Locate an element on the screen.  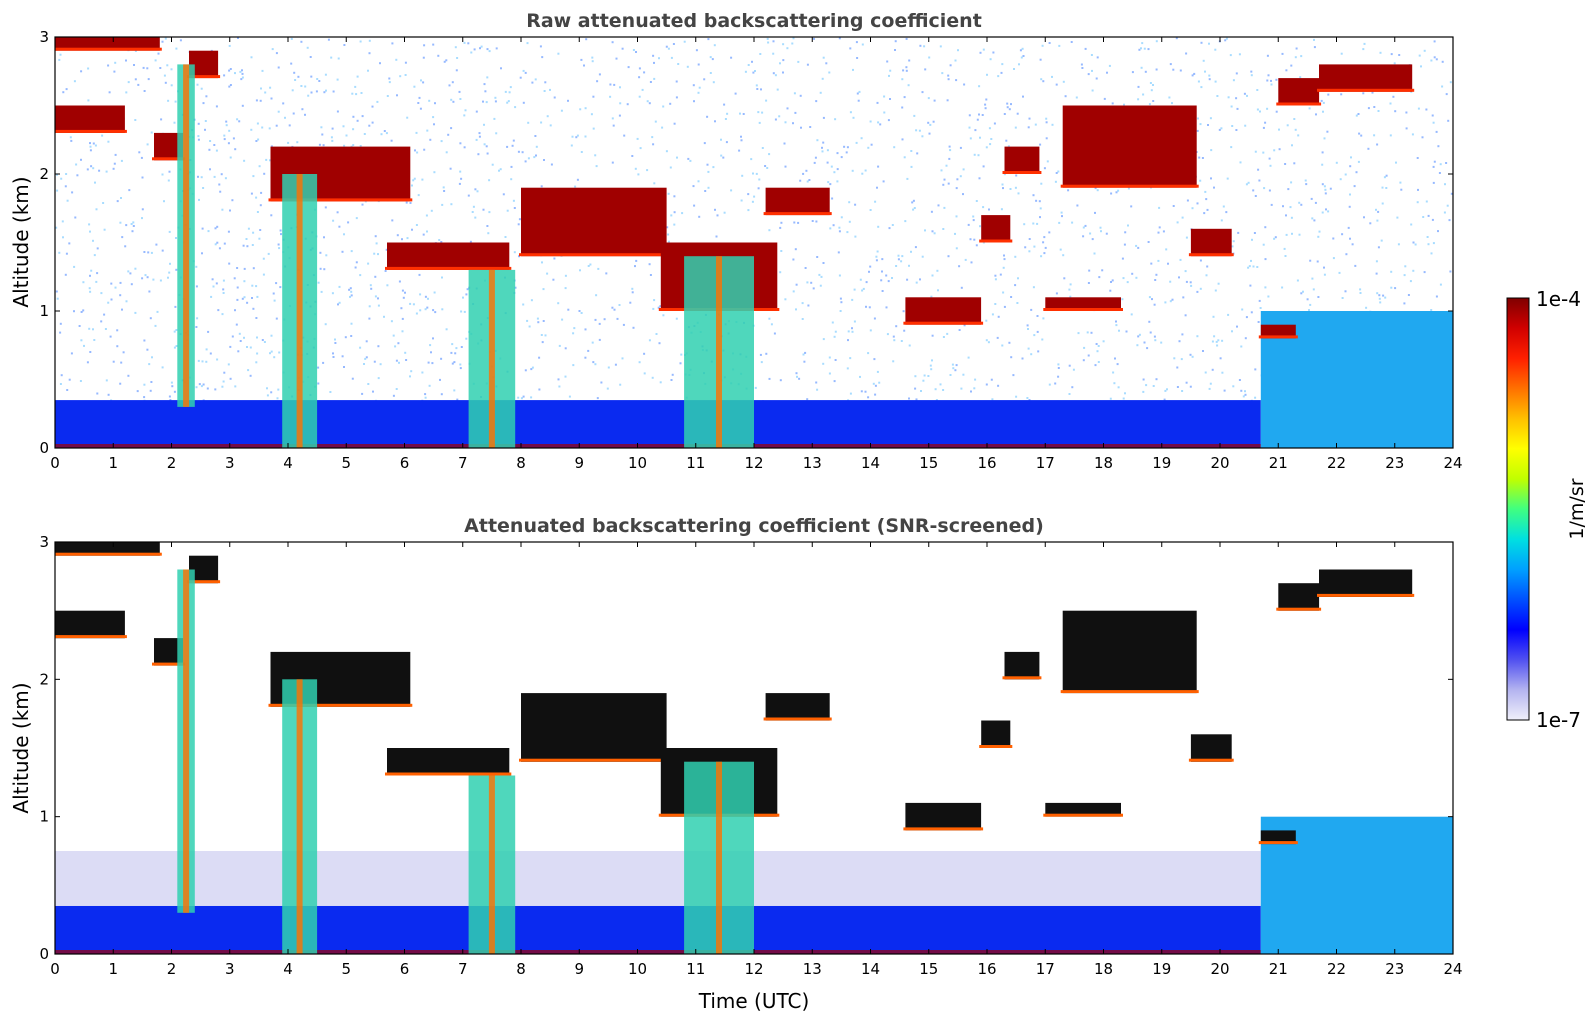
cloud-edge is located at coordinates (108, 49).